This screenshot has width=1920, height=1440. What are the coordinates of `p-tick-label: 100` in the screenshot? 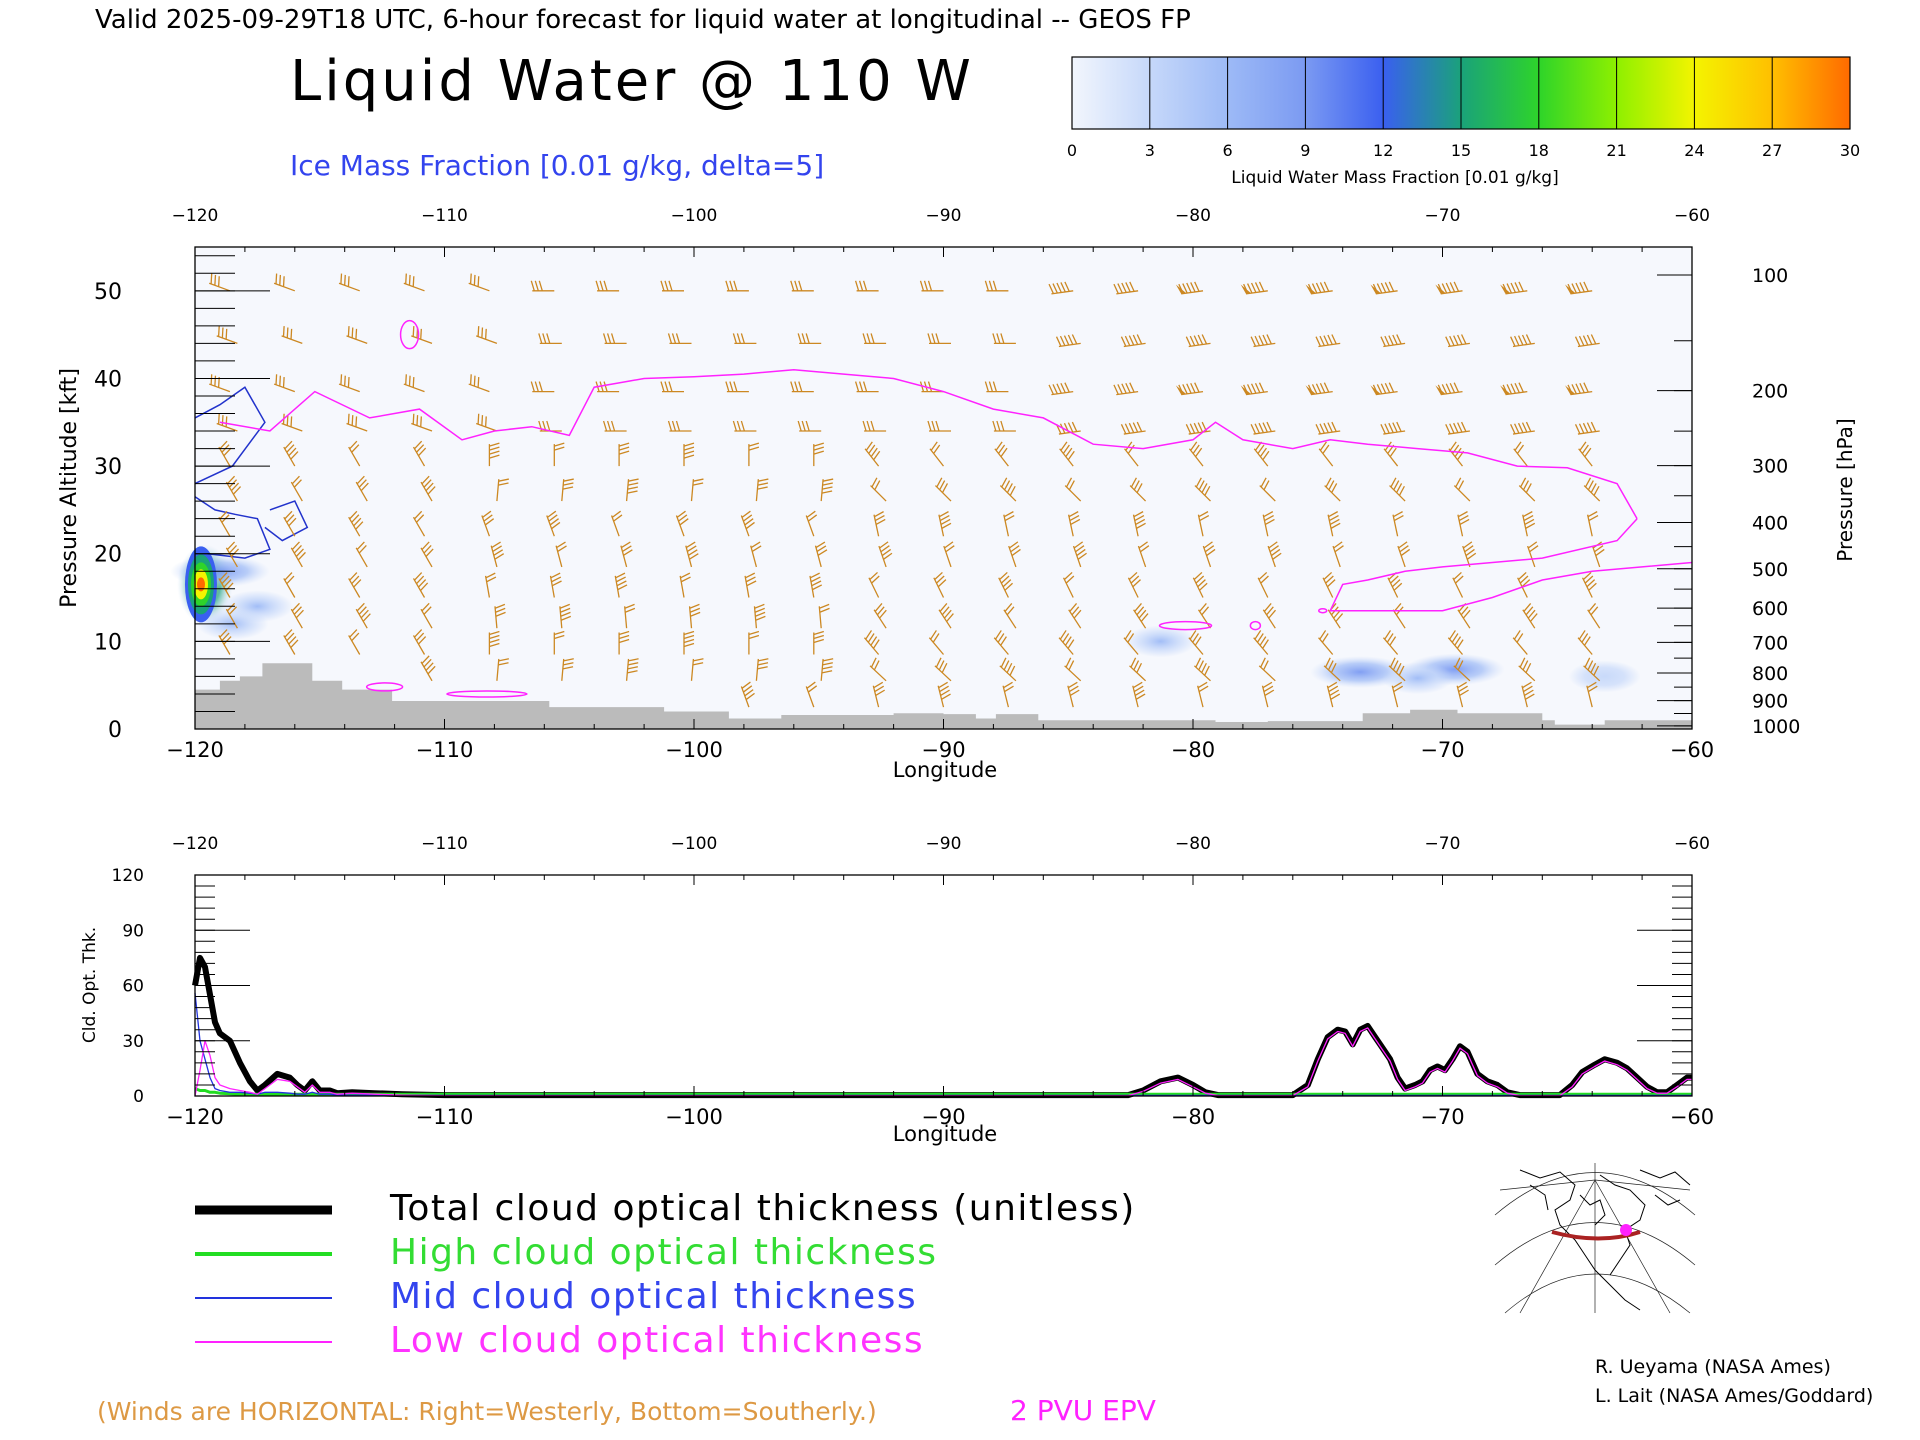 It's located at (1770, 276).